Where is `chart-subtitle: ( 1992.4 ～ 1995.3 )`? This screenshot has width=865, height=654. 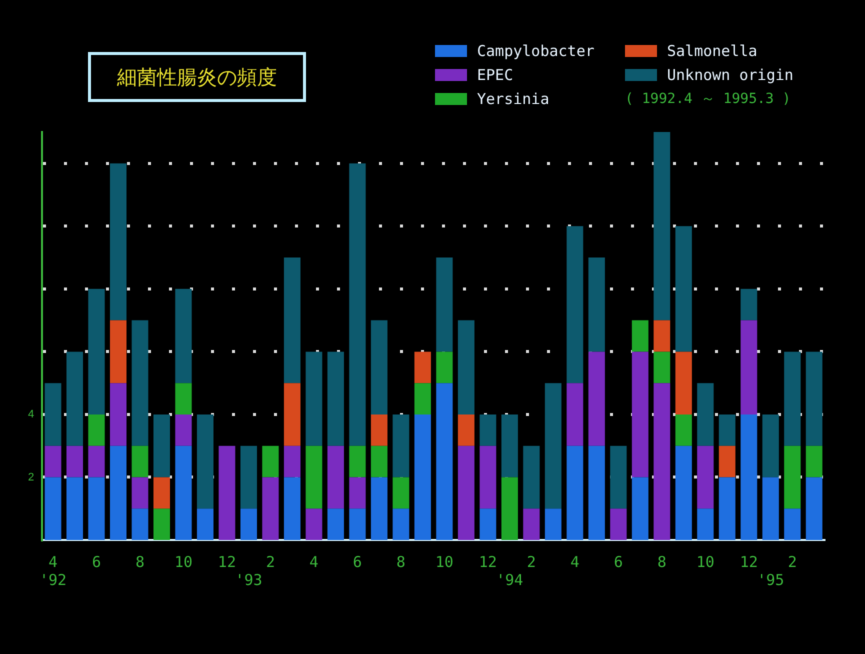
chart-subtitle: ( 1992.4 ～ 1995.3 ) is located at coordinates (708, 99).